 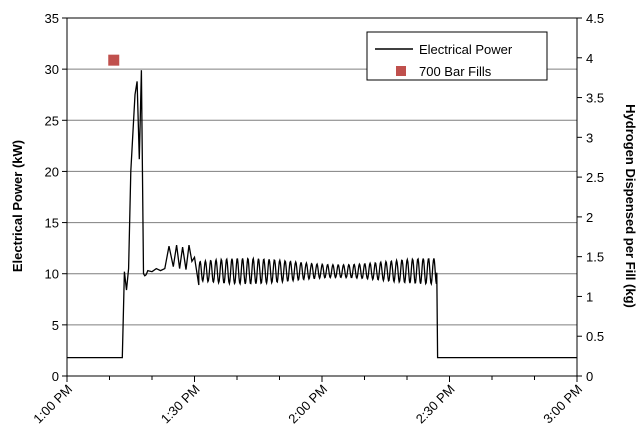 What do you see at coordinates (589, 137) in the screenshot?
I see `right-axis-tick-label: 3` at bounding box center [589, 137].